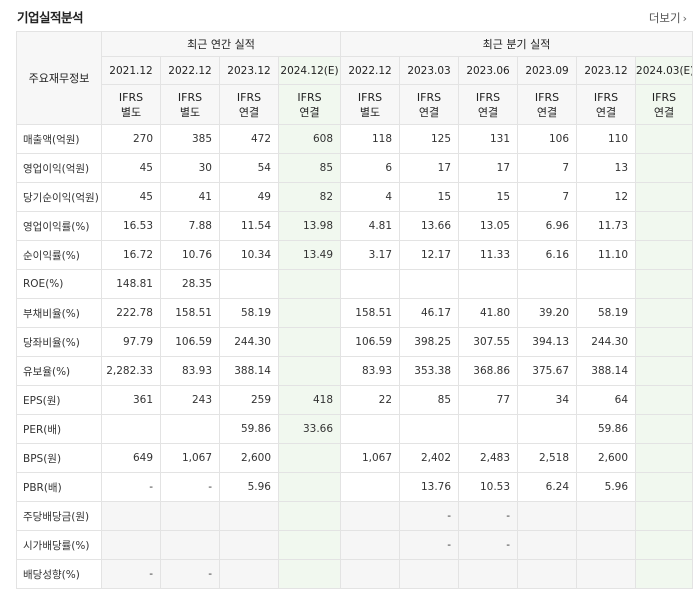 Image resolution: width=697 pixels, height=591 pixels. I want to click on table-row: 시가배당률(%) - -, so click(355, 545).